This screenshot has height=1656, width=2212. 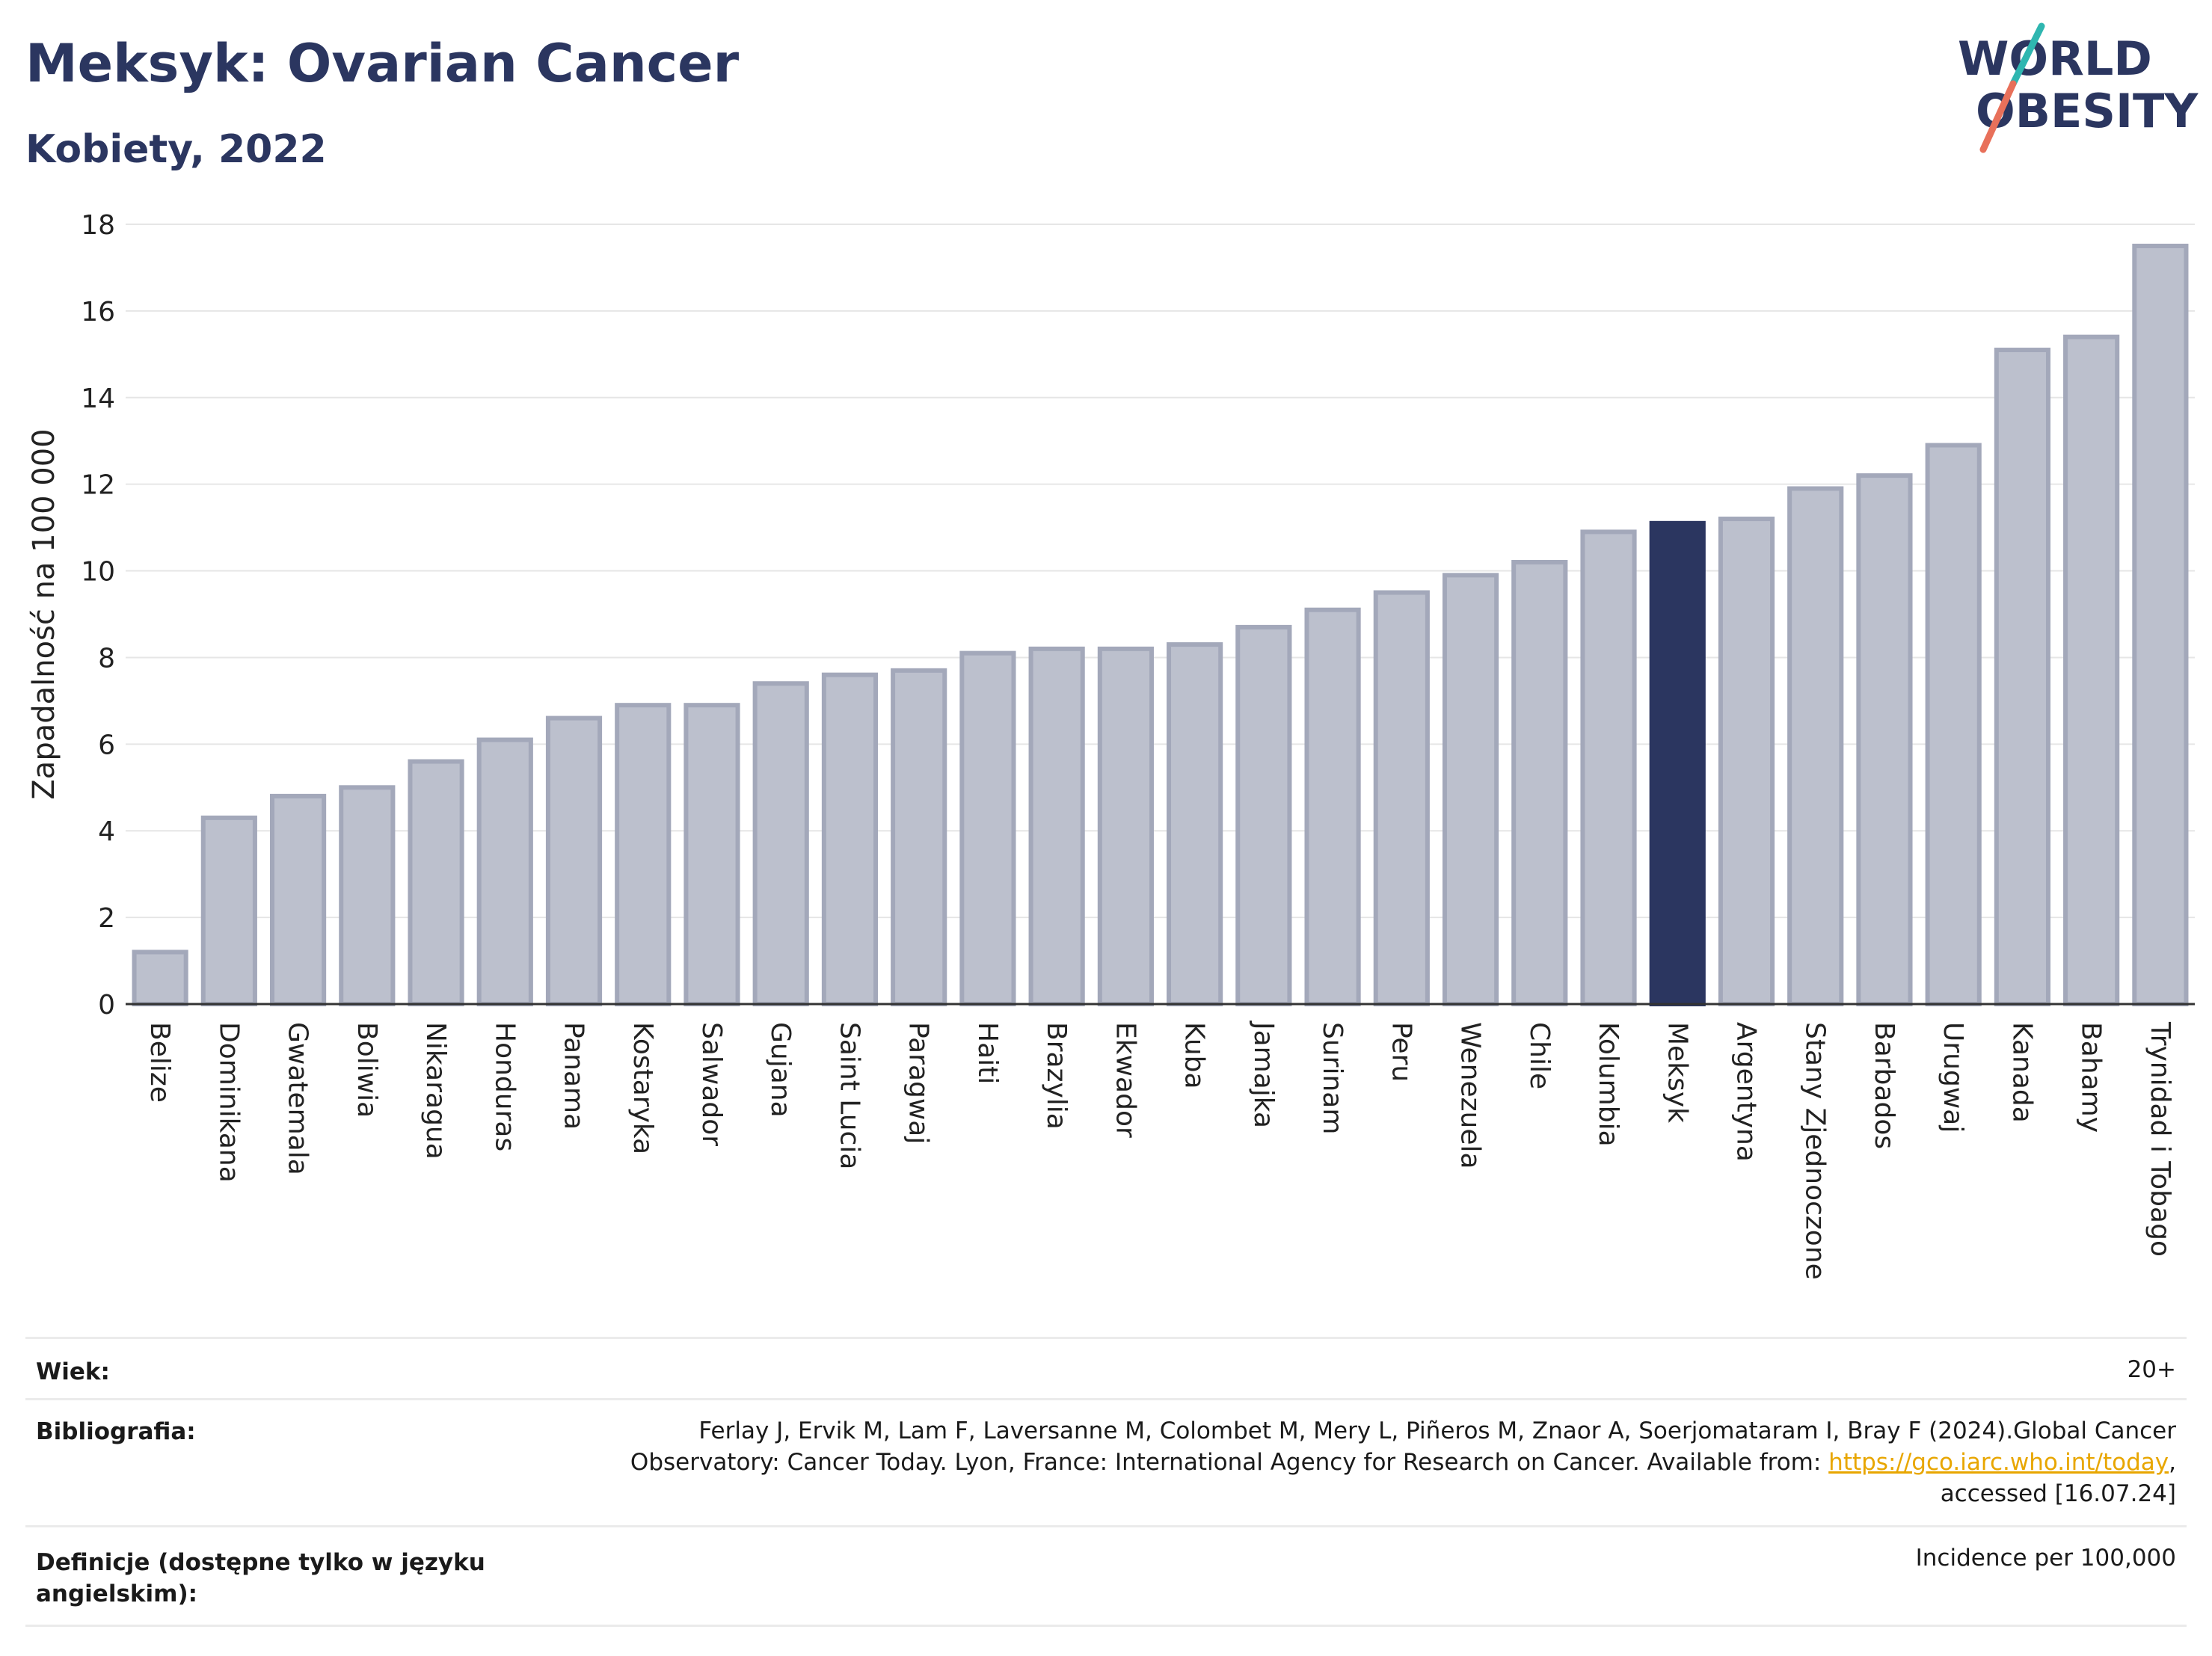 I want to click on bar-kolumbia, so click(x=1608, y=767).